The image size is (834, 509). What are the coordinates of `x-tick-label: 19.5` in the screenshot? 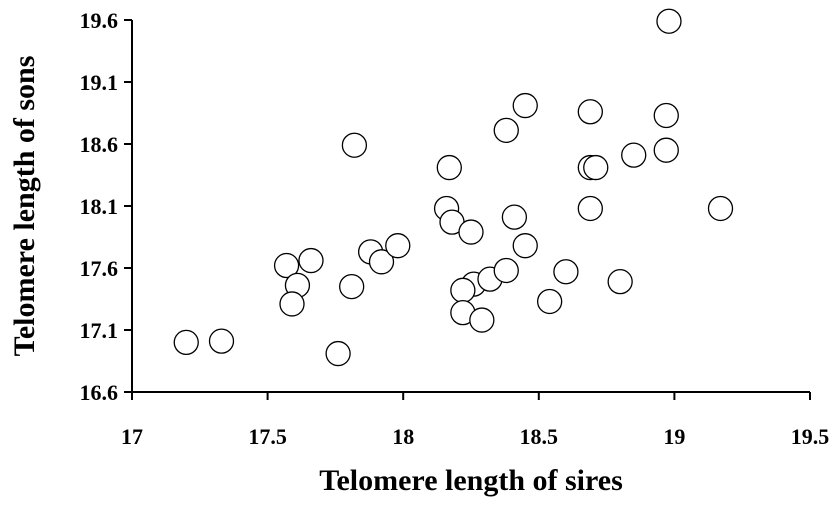 It's located at (810, 436).